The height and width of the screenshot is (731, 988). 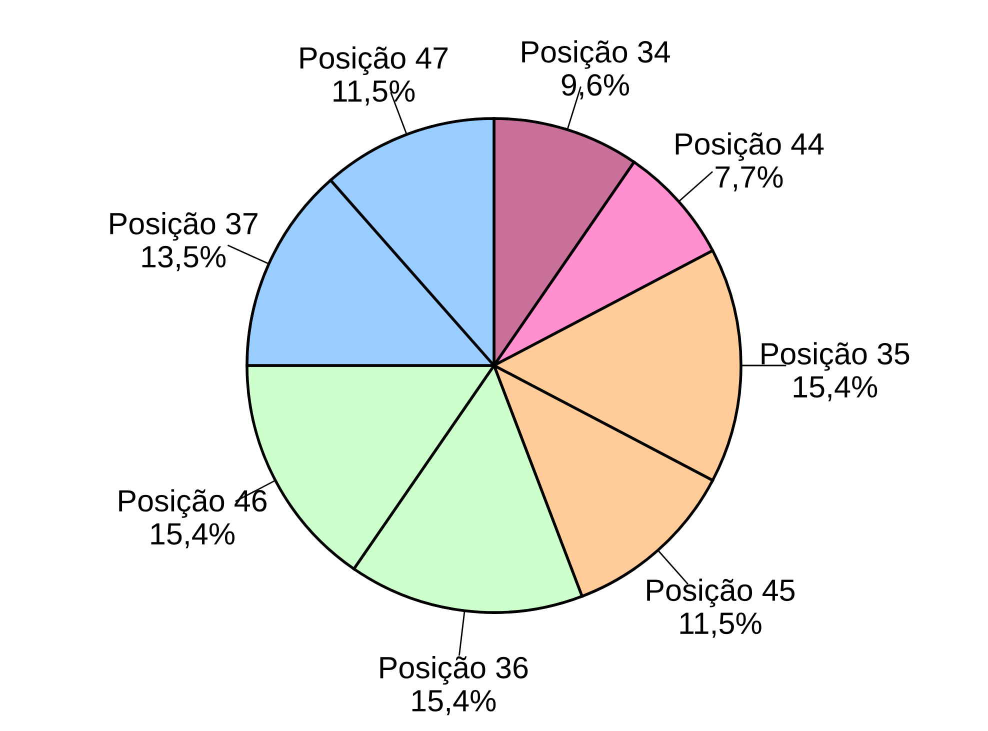 What do you see at coordinates (749, 179) in the screenshot?
I see `data-label: 7,7%` at bounding box center [749, 179].